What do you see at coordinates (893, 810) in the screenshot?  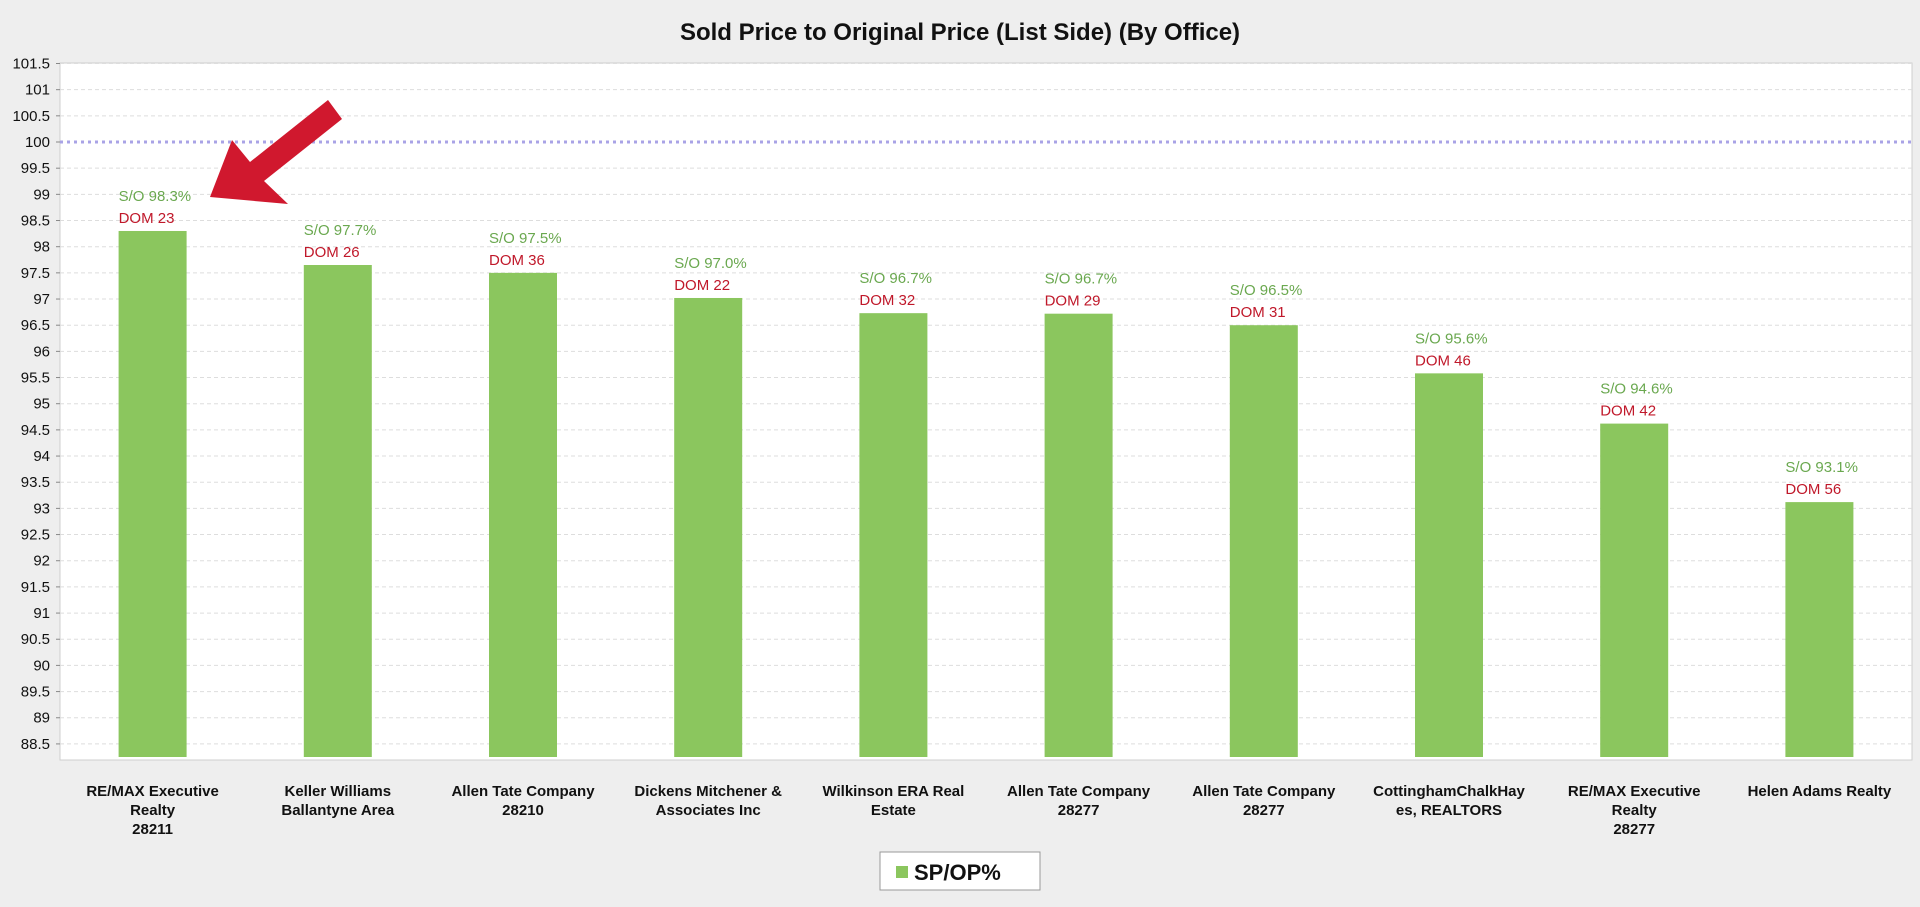 I see `category-label: Estate` at bounding box center [893, 810].